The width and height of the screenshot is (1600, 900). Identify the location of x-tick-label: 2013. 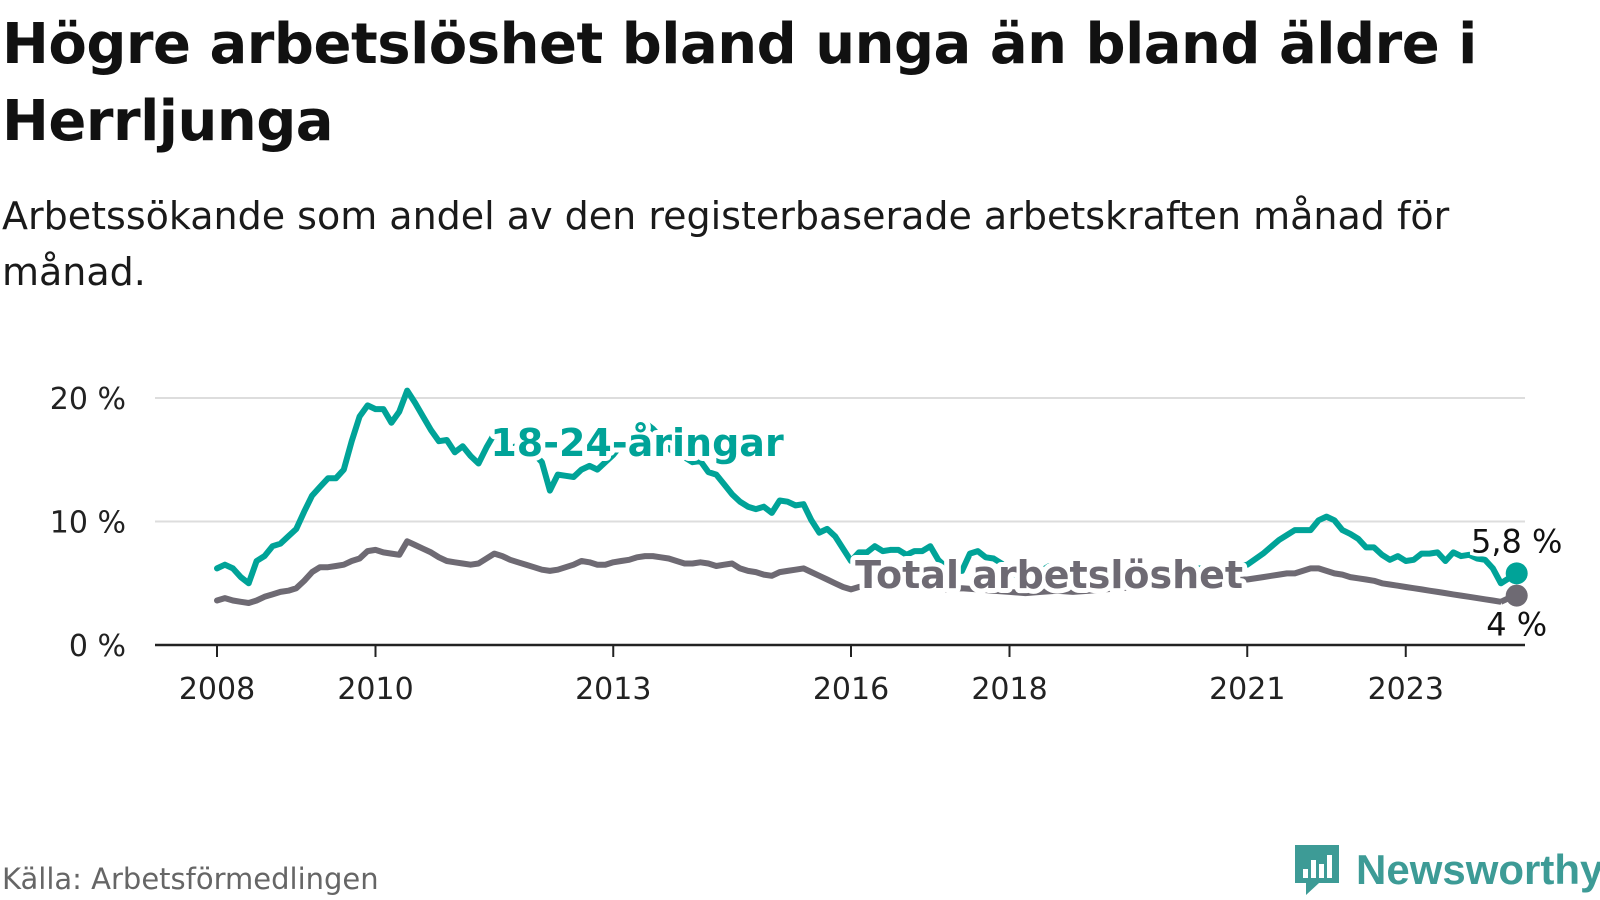
(613, 689).